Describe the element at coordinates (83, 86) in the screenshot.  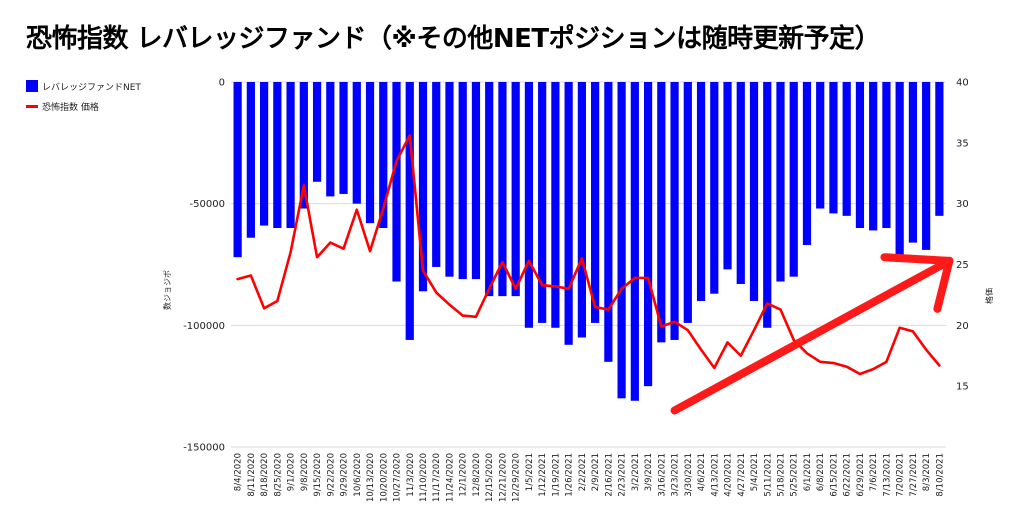
I see `legend-item-bar: レバレッジファンドNET` at that location.